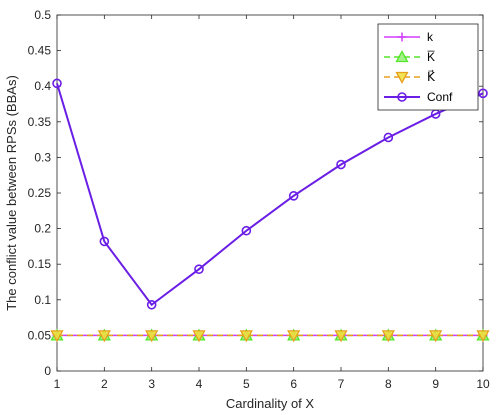  I want to click on y-tick-label: 0.2, so click(42, 229).